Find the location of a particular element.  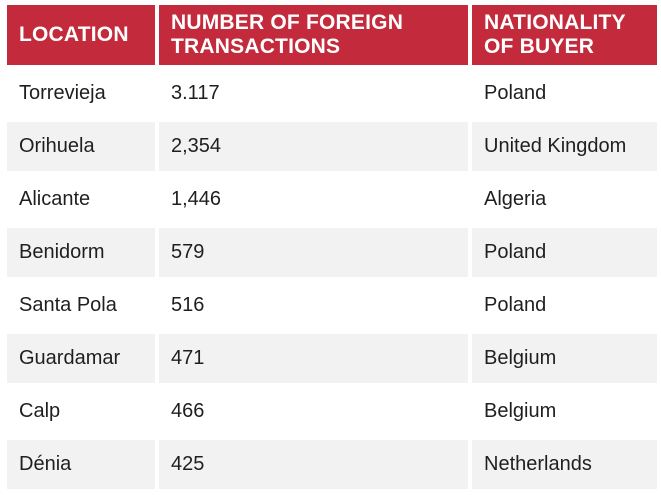

cell-location: Torrevieja is located at coordinates (81, 93).